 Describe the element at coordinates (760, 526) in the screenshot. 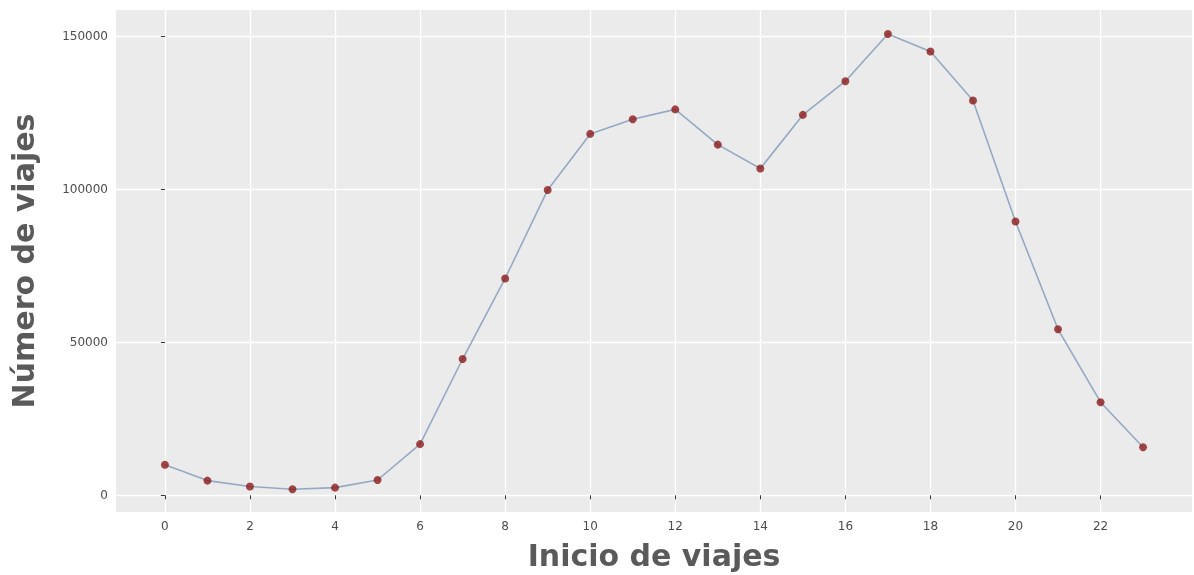

I see `x-tick-label: 14` at that location.